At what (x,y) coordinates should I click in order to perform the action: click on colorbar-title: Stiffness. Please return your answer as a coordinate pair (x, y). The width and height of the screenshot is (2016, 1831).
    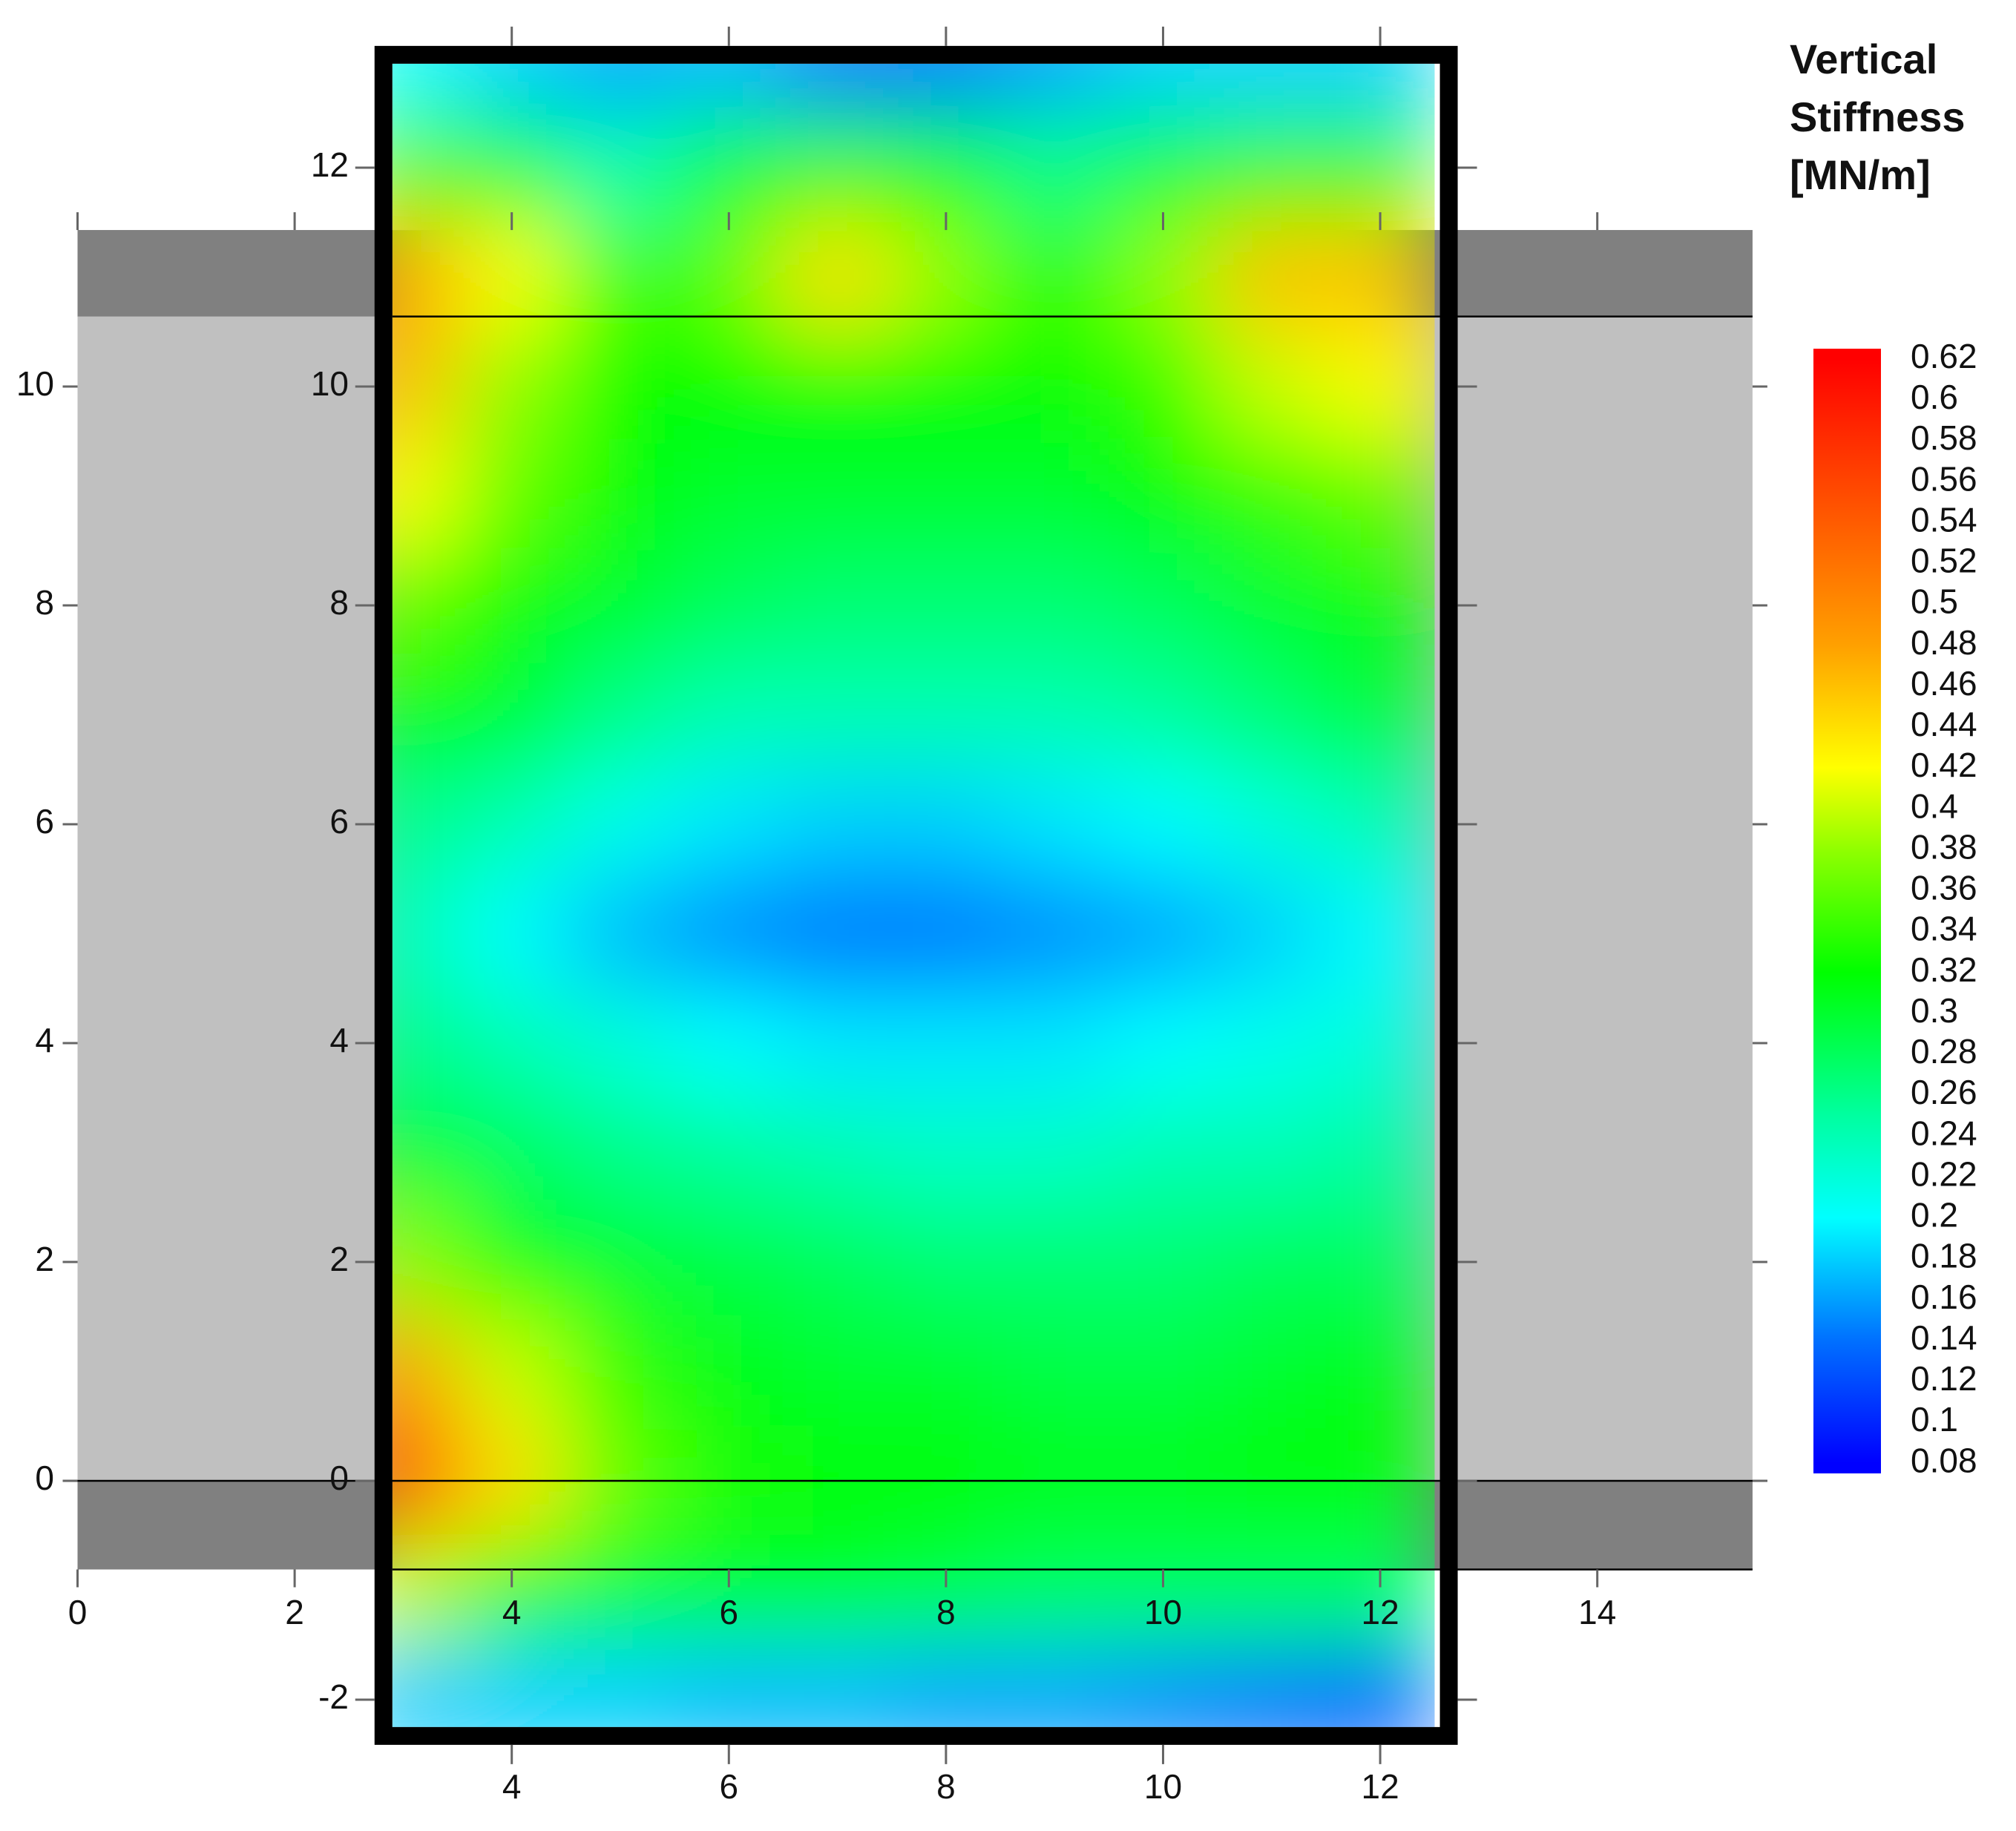
    Looking at the image, I should click on (1878, 117).